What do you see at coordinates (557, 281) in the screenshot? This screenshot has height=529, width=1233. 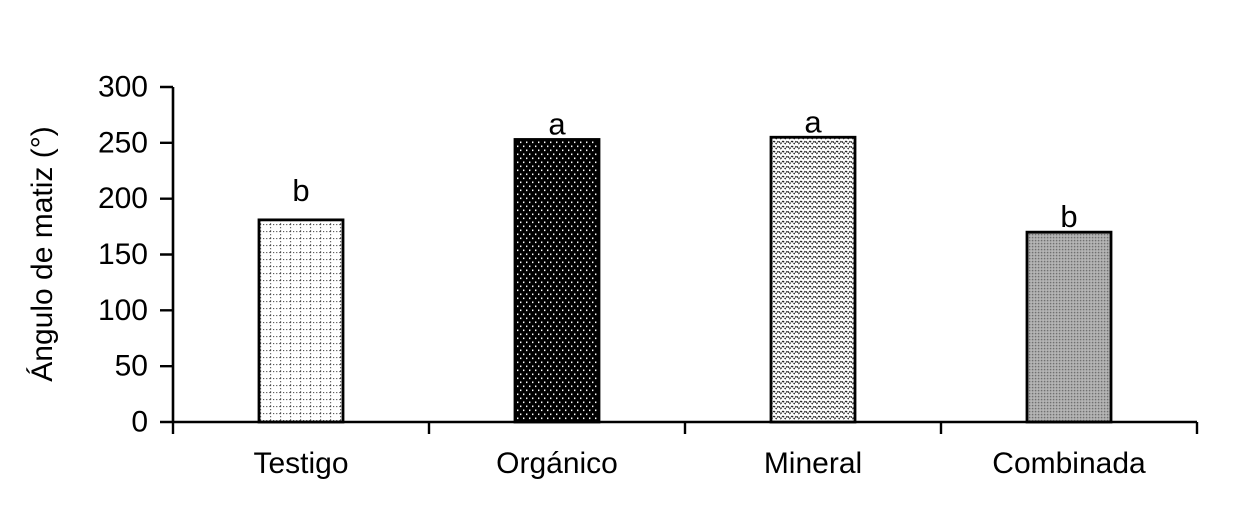 I see `bar-organico` at bounding box center [557, 281].